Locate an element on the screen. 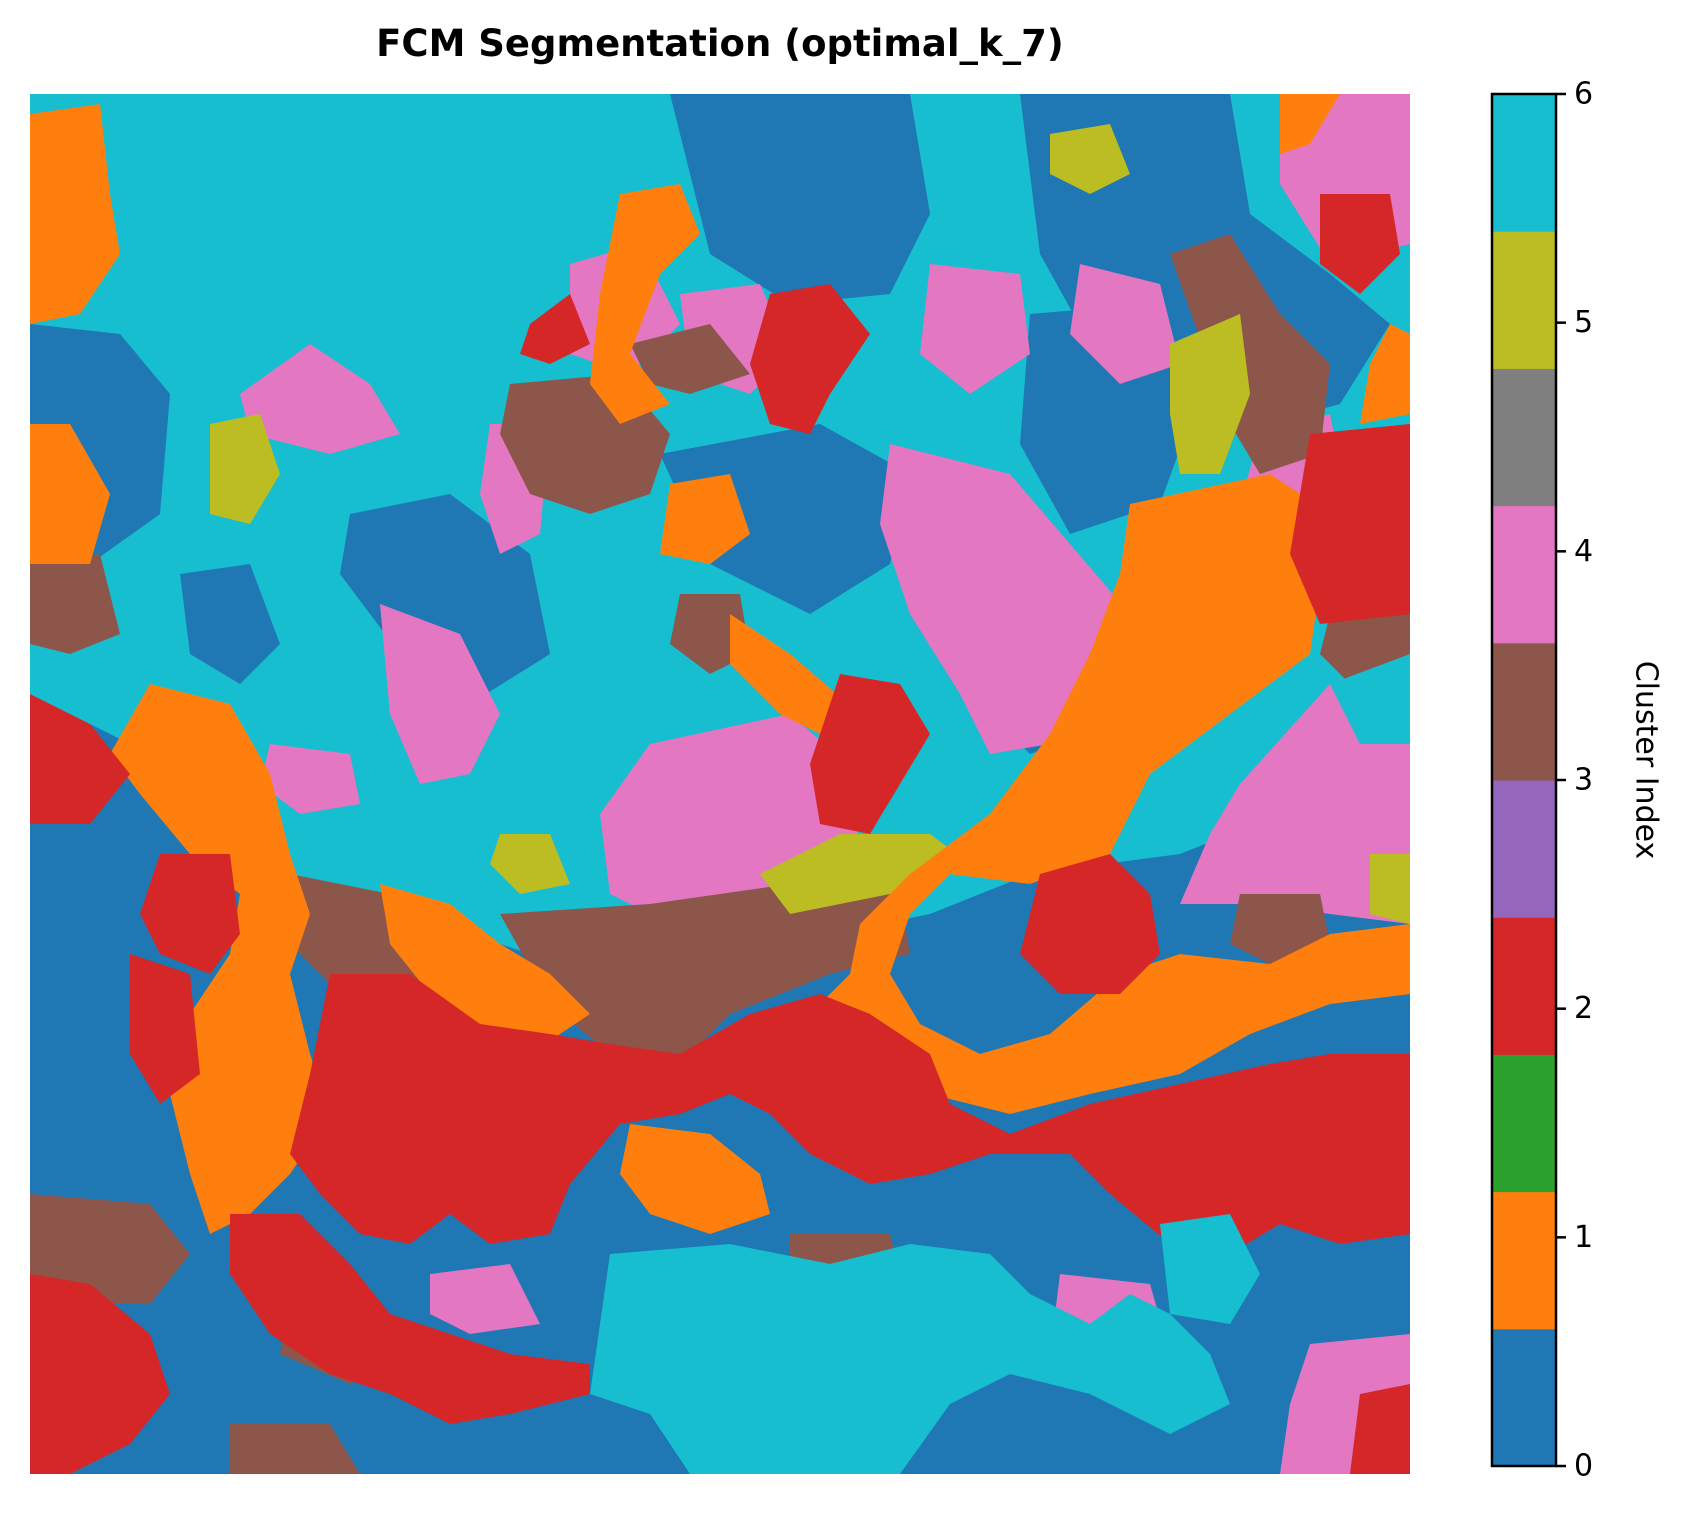 Image resolution: width=1700 pixels, height=1516 pixels. colorbar-tick-label: 0 is located at coordinates (1583, 1466).